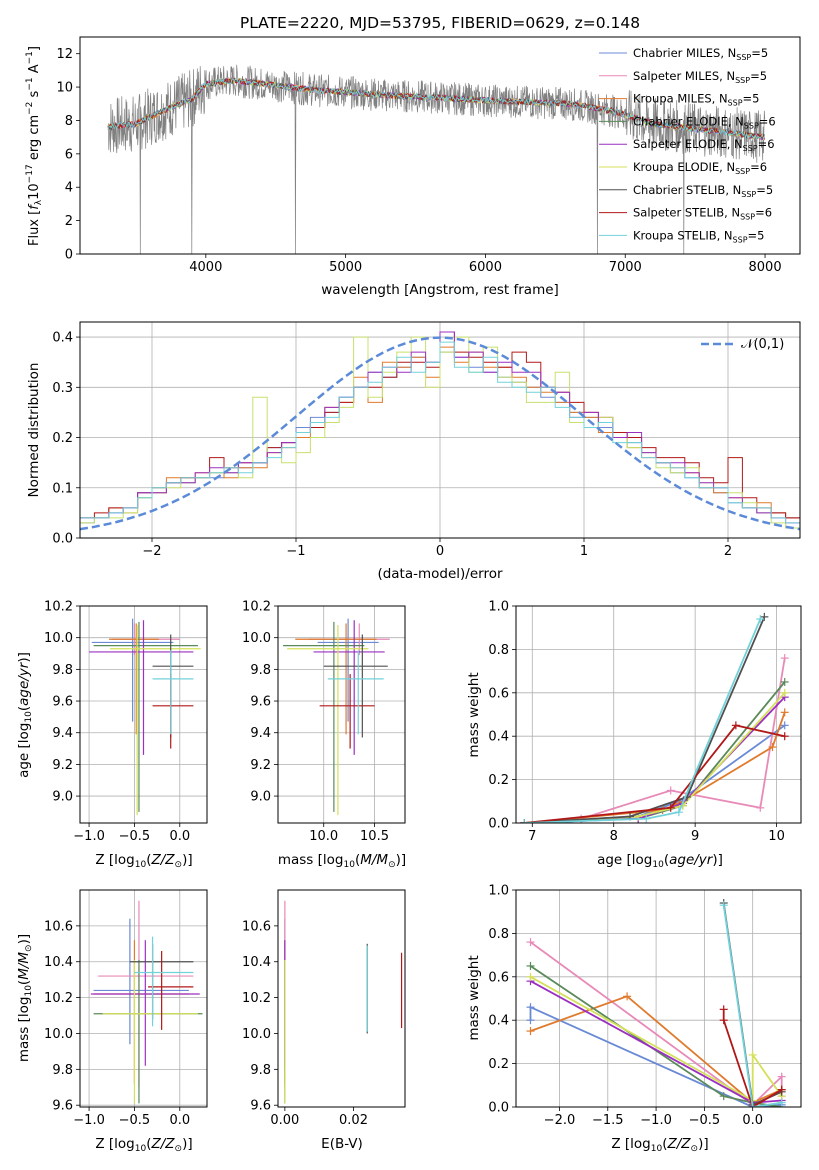 The image size is (819, 1170). Describe the element at coordinates (64, 54) in the screenshot. I see `y-tick-label: 12` at that location.